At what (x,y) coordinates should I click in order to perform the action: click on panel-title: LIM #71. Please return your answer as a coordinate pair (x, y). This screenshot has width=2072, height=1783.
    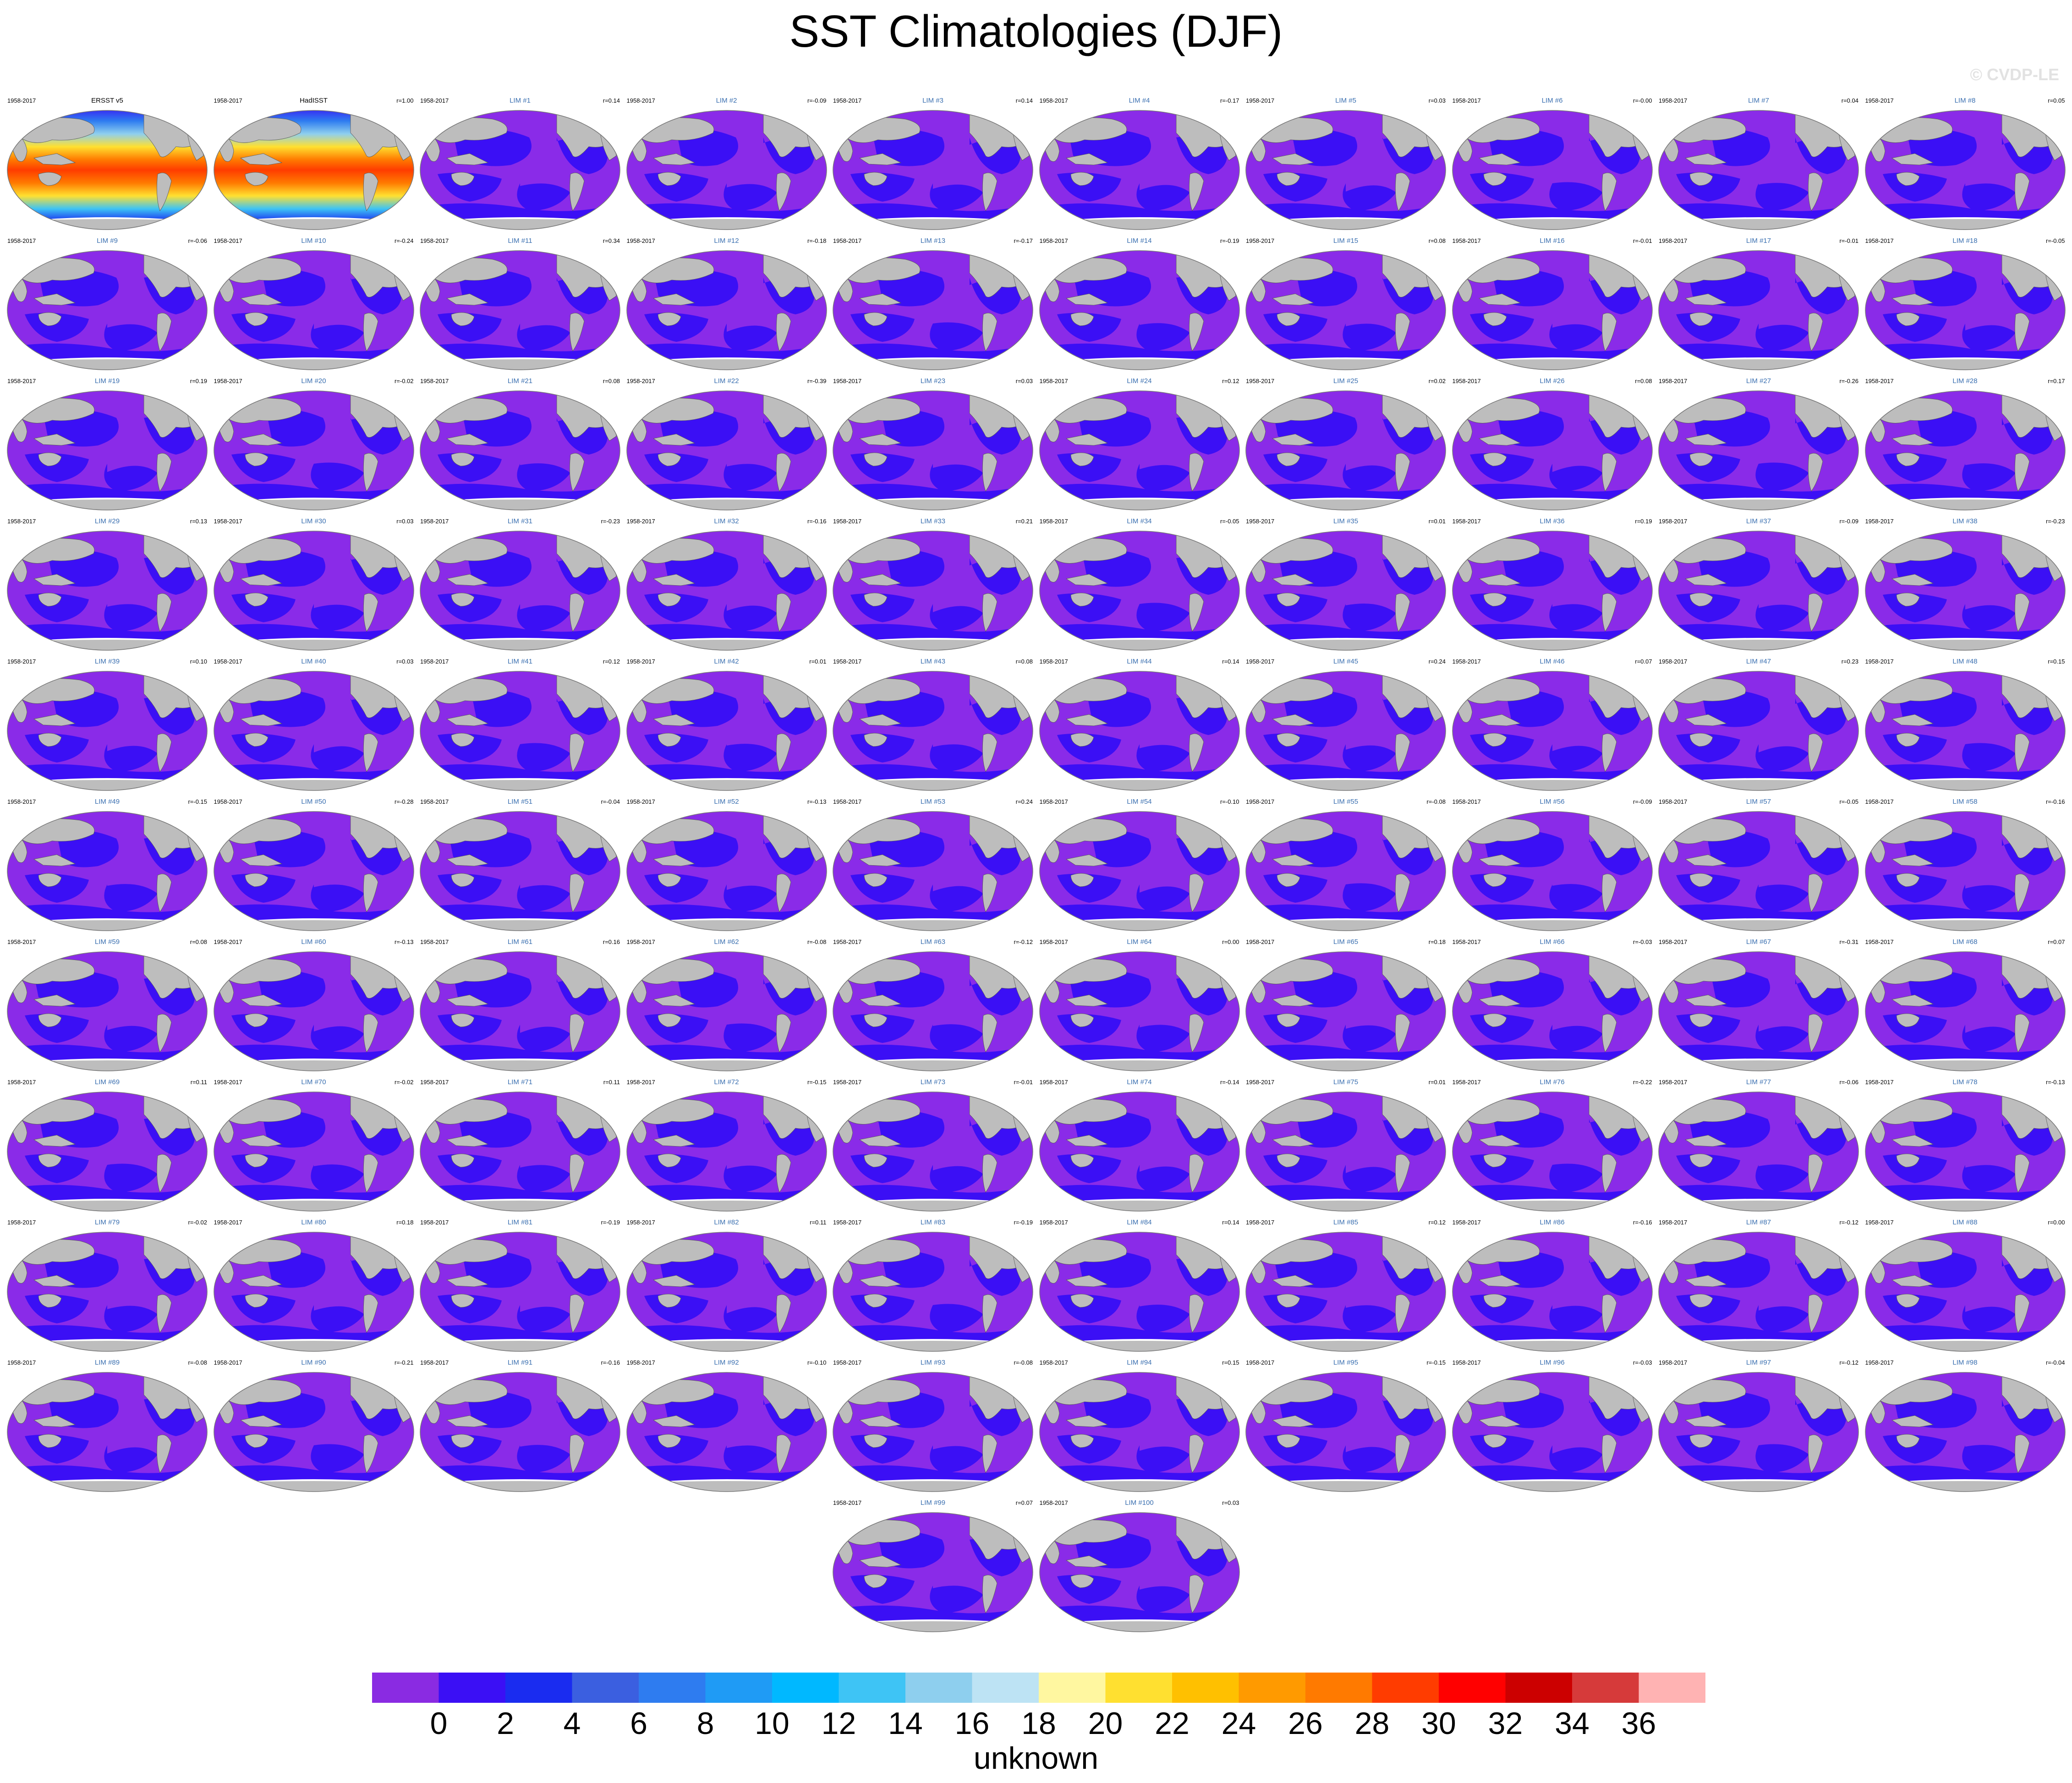
    Looking at the image, I should click on (520, 1082).